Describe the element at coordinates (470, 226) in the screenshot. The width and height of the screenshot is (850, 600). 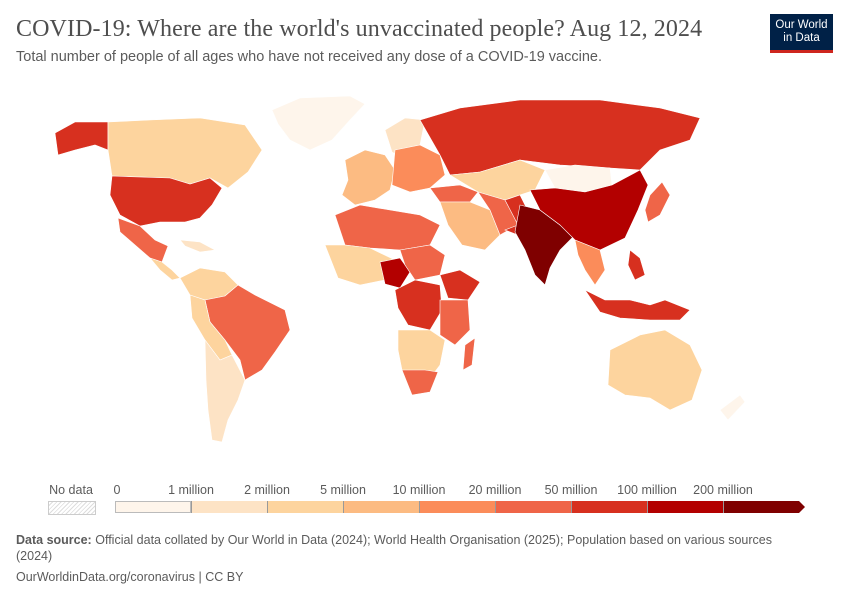
I see `region-middle-east` at that location.